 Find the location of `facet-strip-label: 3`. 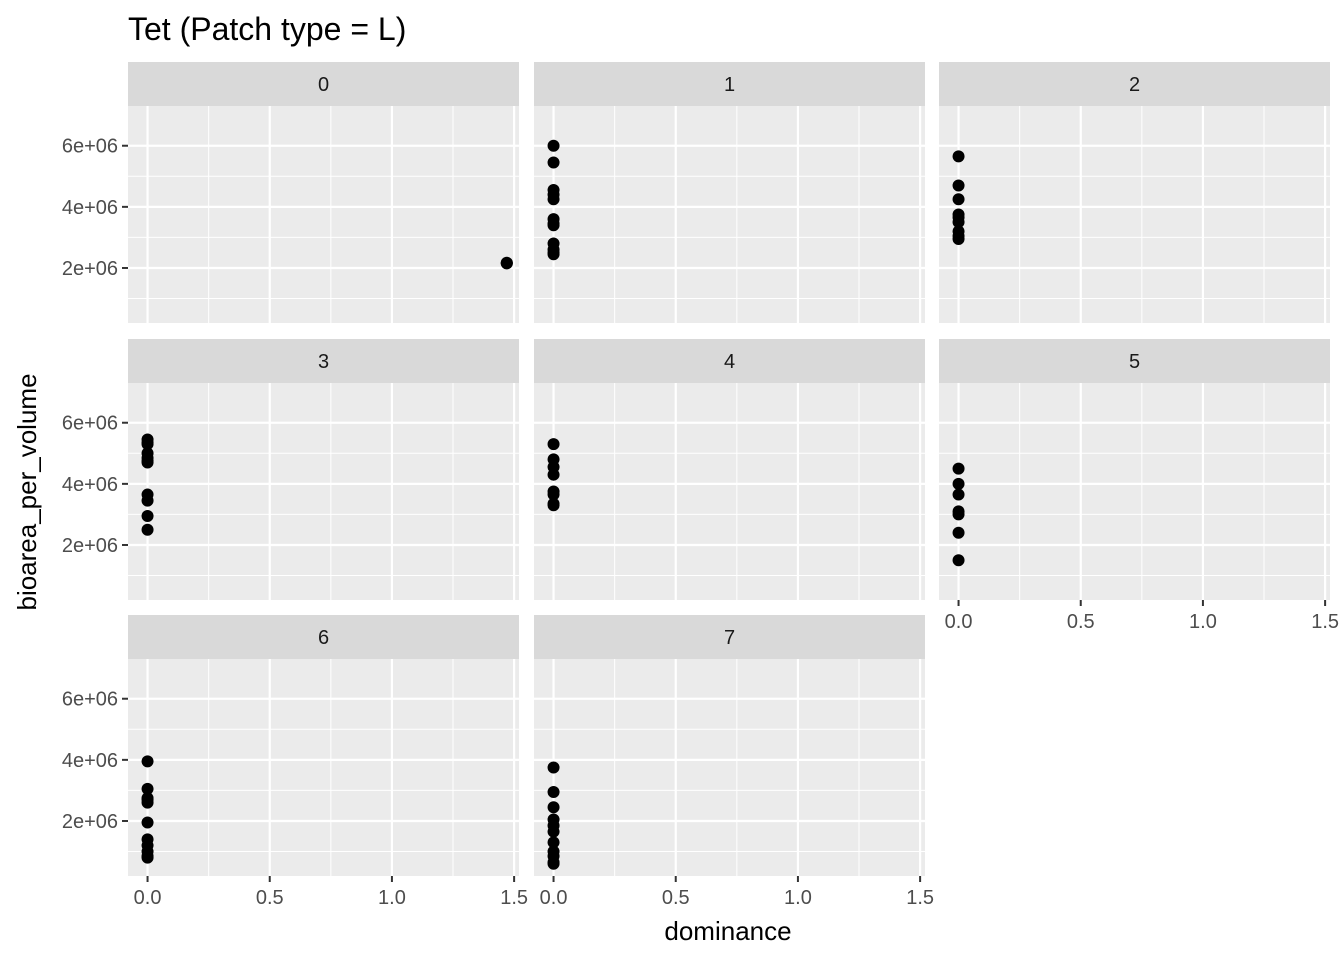

facet-strip-label: 3 is located at coordinates (323, 362).